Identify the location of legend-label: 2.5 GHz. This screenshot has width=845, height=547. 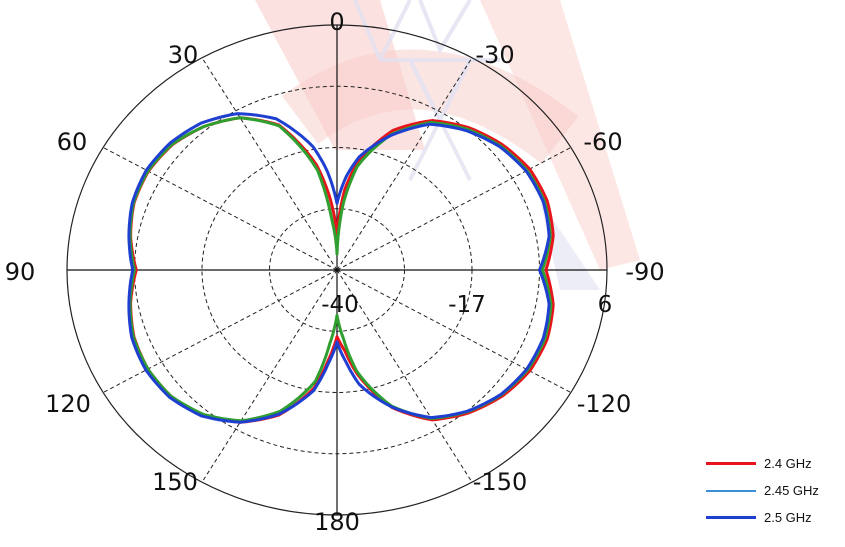
(788, 517).